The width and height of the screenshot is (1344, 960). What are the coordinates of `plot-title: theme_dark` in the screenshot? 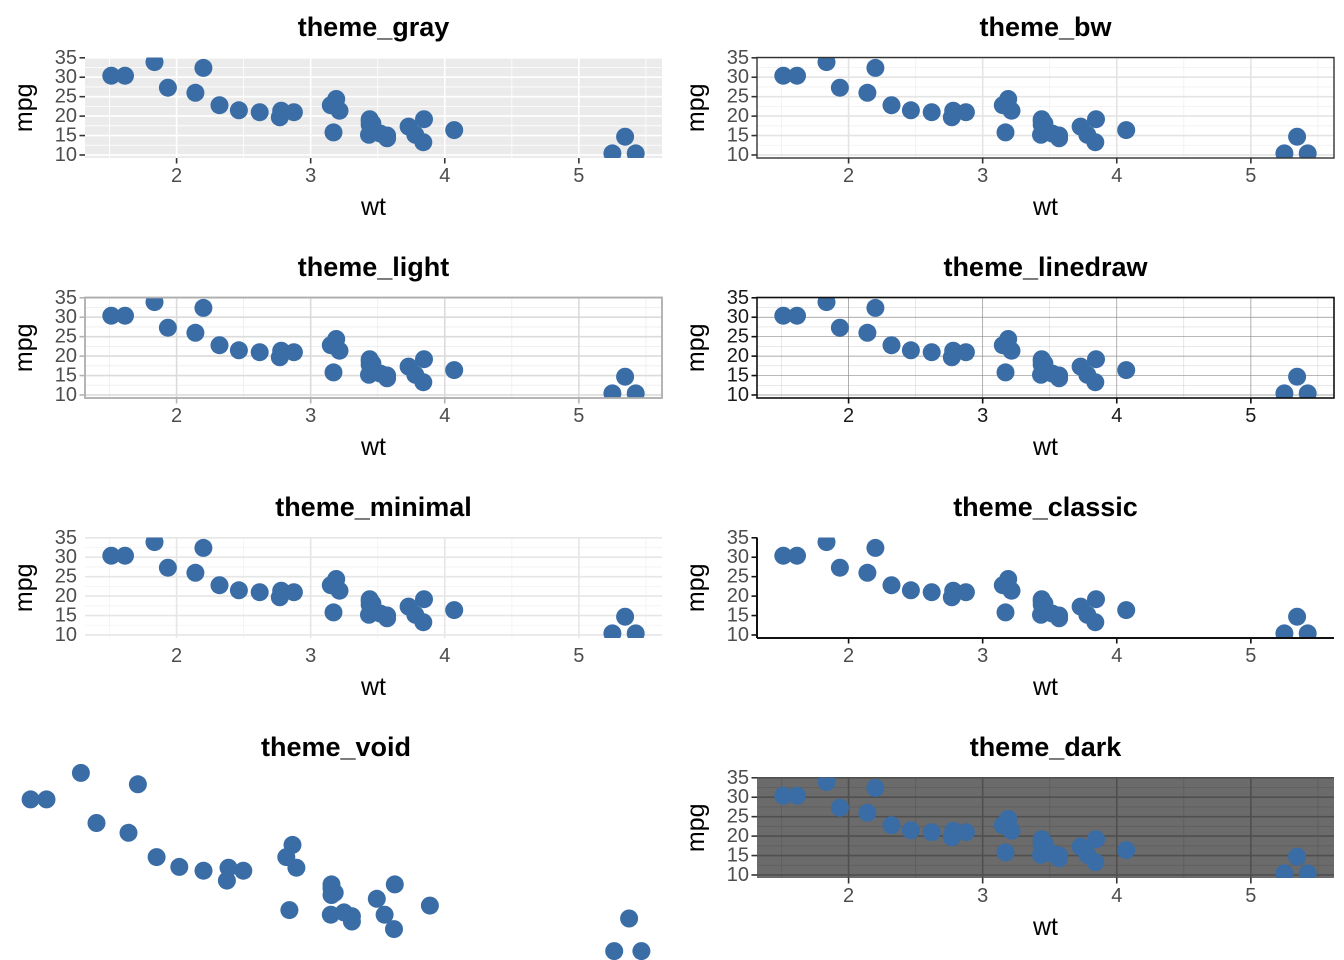 It's located at (1046, 747).